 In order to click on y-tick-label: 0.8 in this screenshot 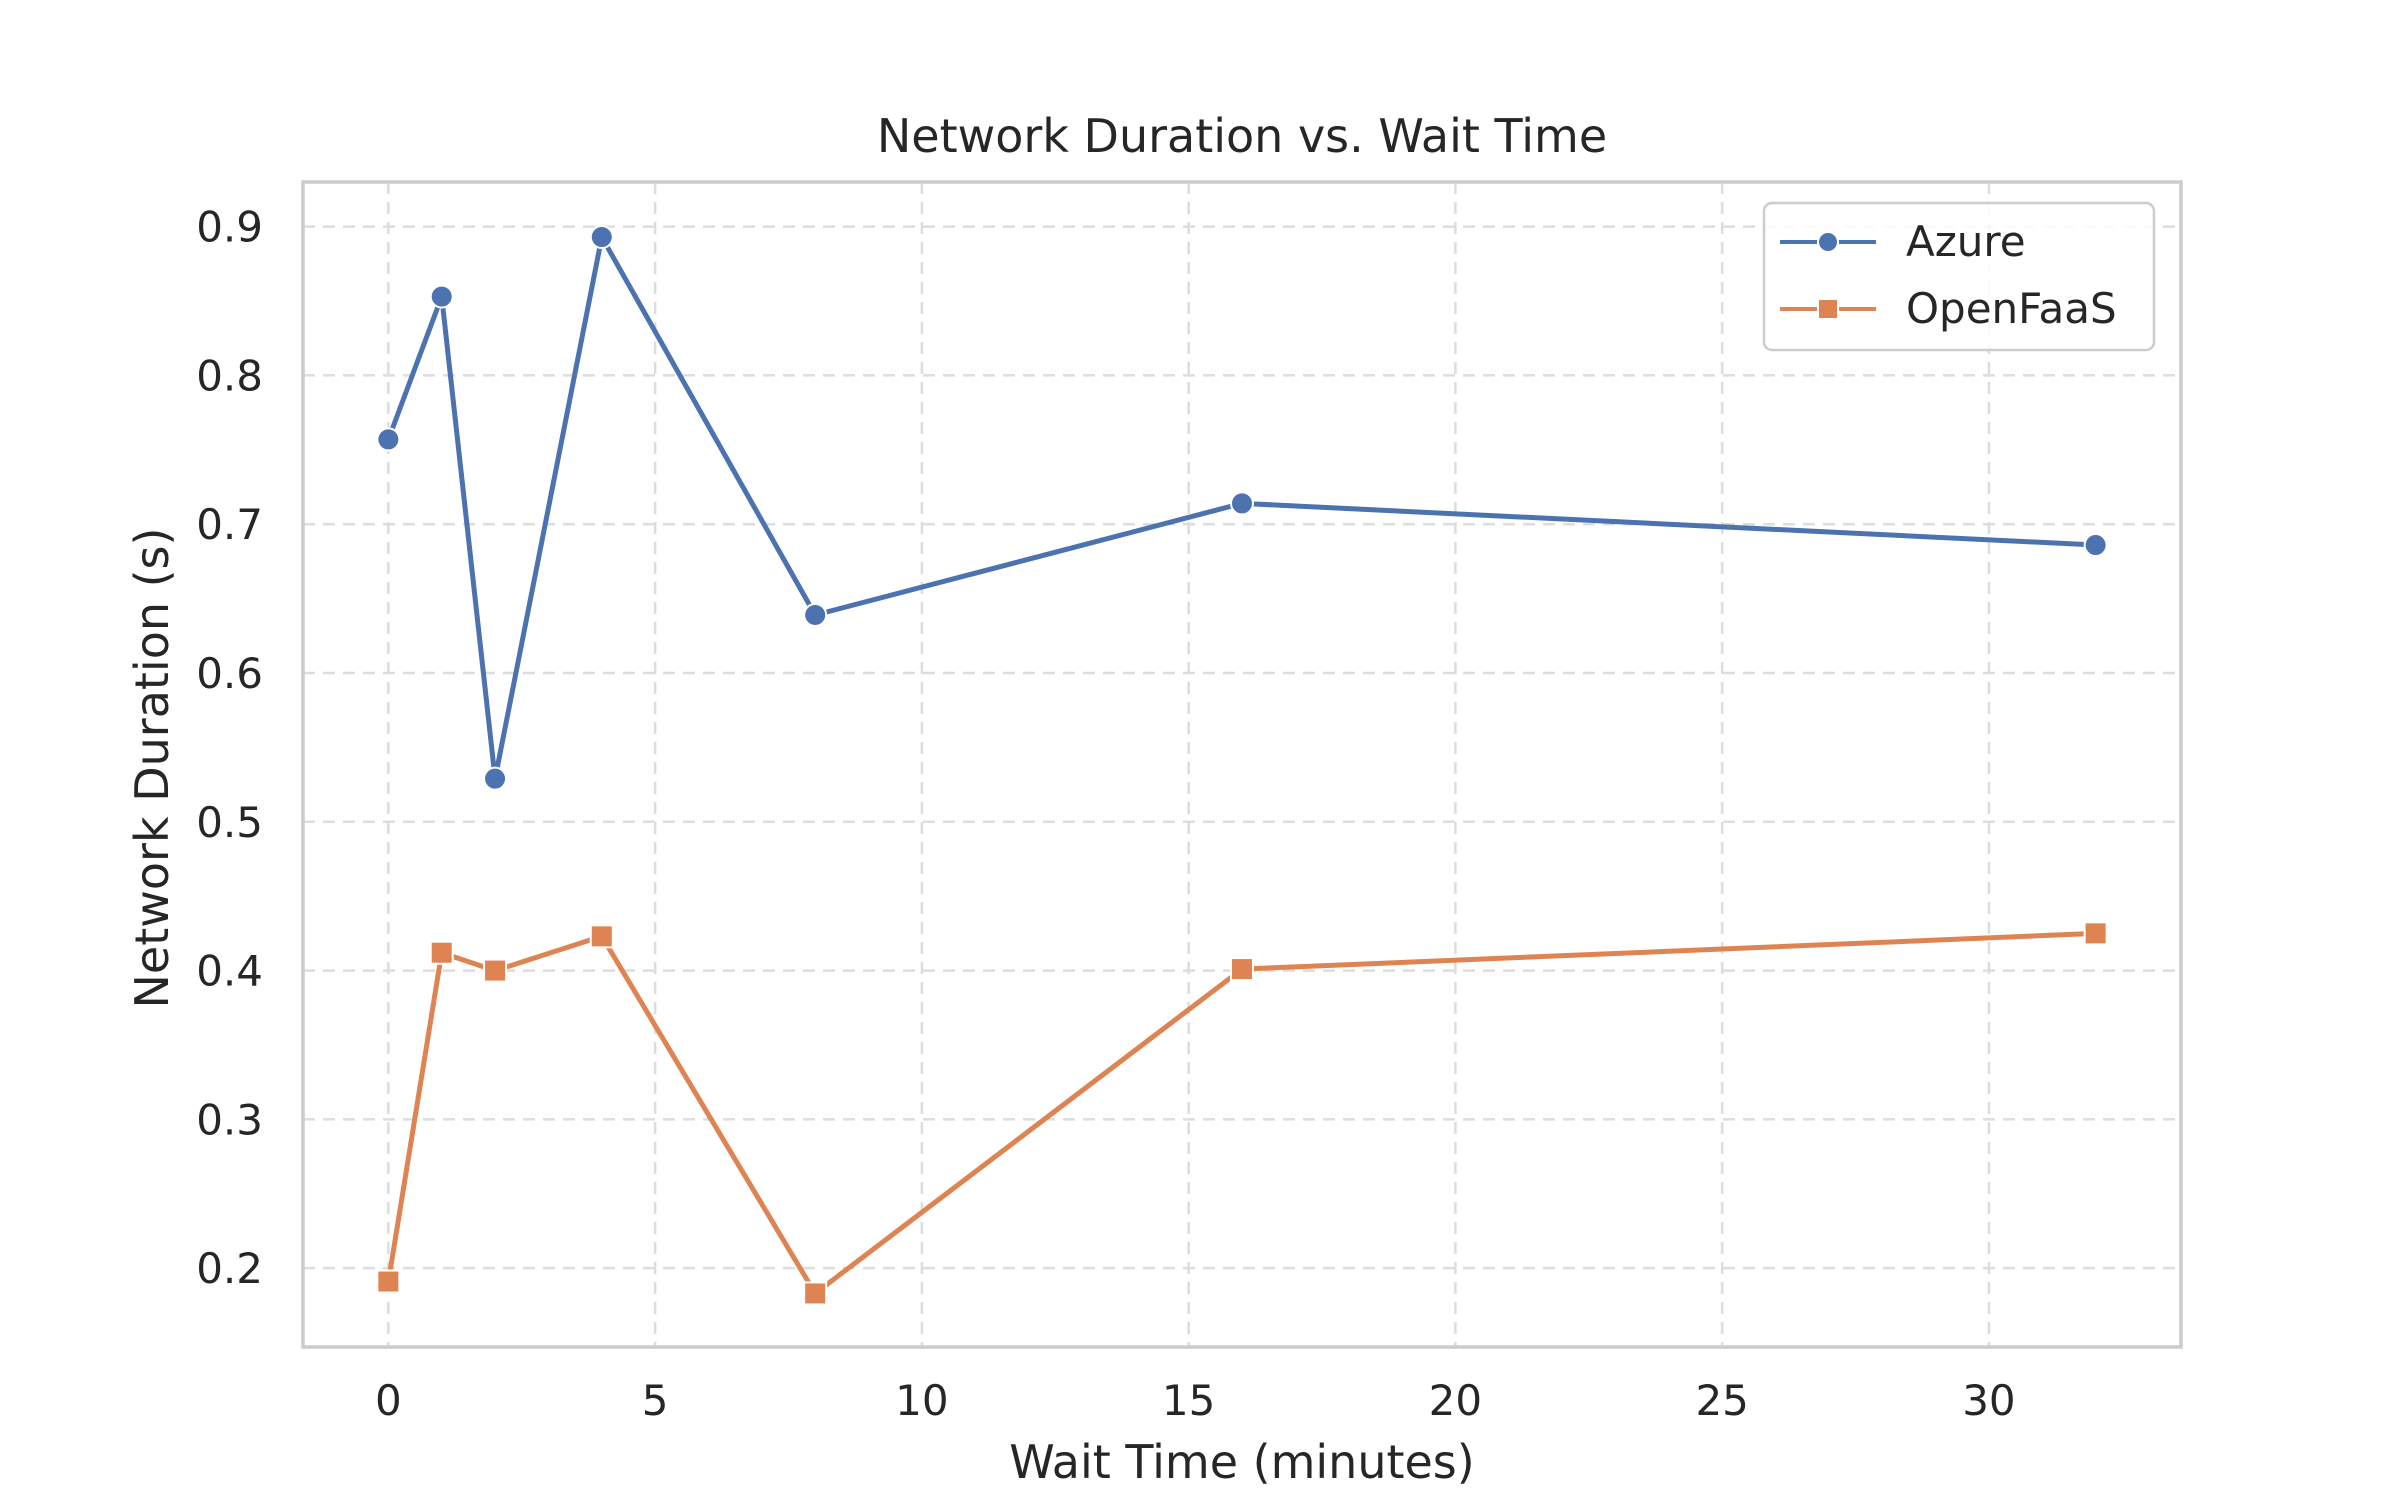, I will do `click(229, 375)`.